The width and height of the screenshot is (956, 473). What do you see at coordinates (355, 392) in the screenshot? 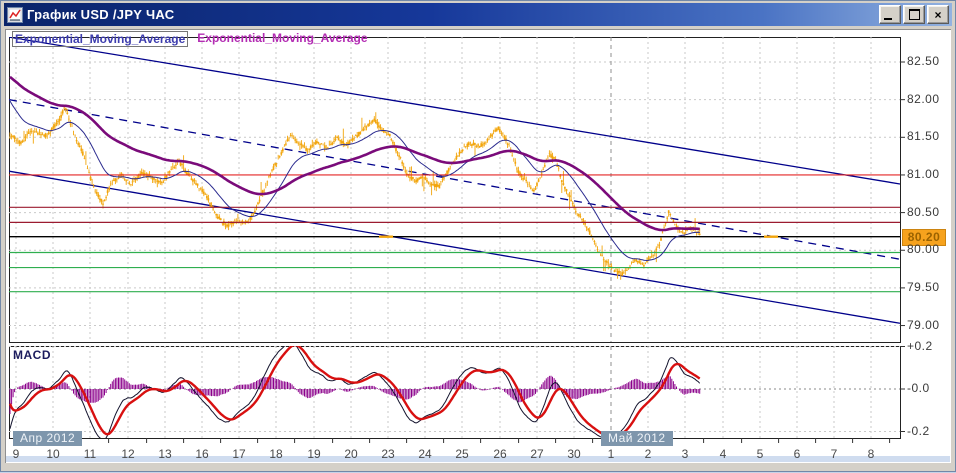
I see `macd-signal-line` at bounding box center [355, 392].